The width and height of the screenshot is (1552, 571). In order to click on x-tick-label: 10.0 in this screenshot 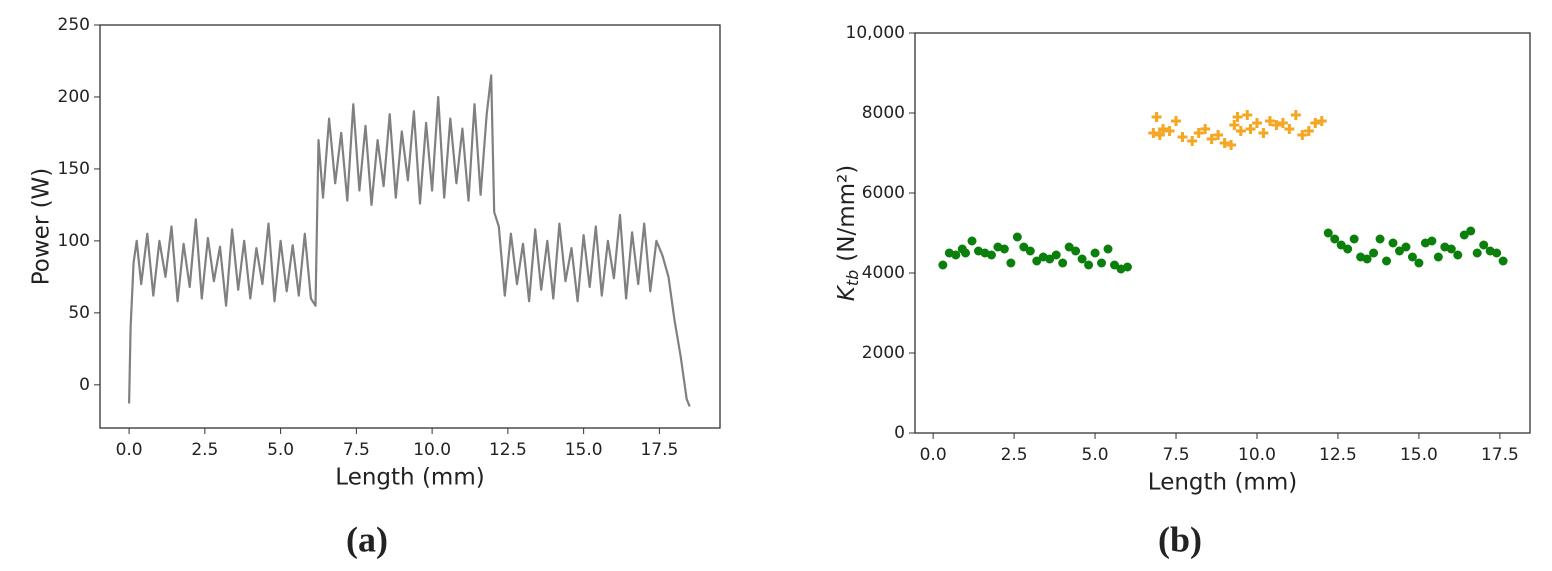, I will do `click(432, 450)`.